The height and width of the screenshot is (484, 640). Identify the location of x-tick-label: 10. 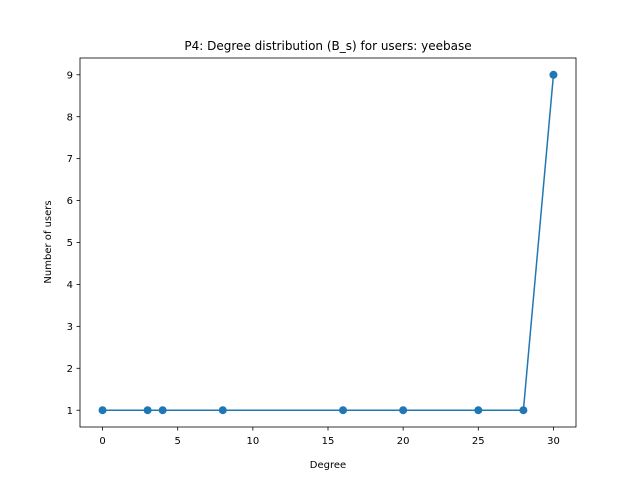
(252, 441).